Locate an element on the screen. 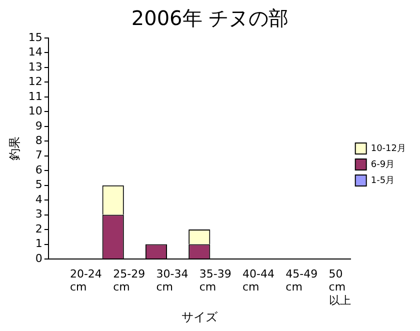 Image resolution: width=420 pixels, height=331 pixels. y-tick-label: 2 is located at coordinates (38, 229).